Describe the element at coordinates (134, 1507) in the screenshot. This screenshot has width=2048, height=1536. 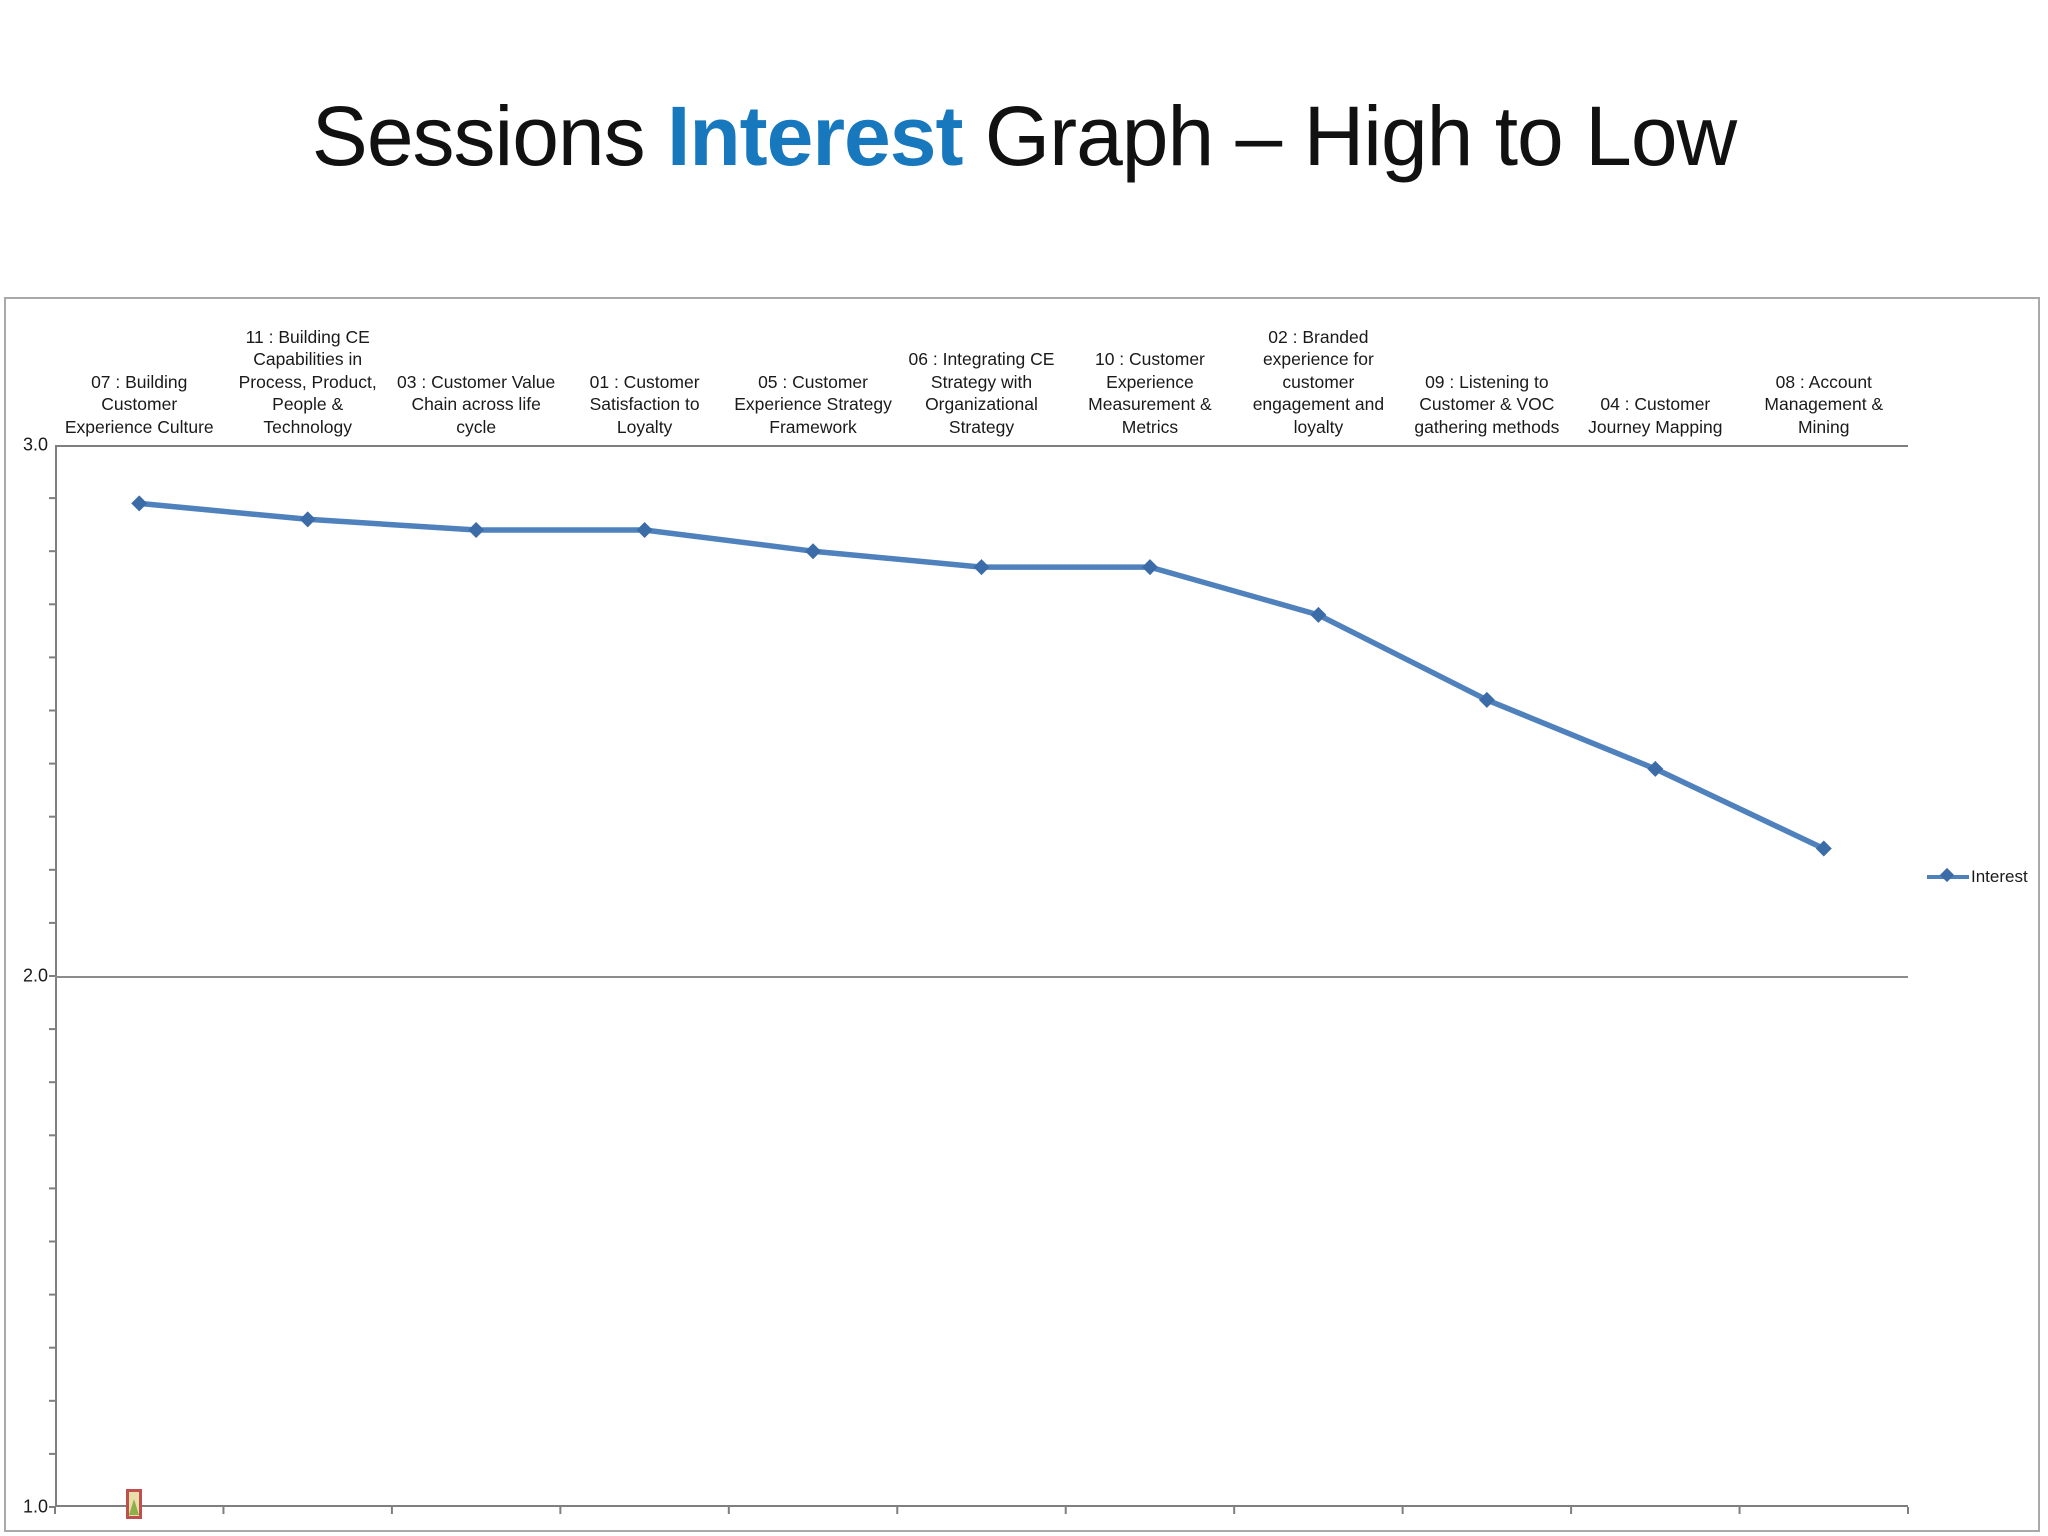
I see `green-triangle-icon` at that location.